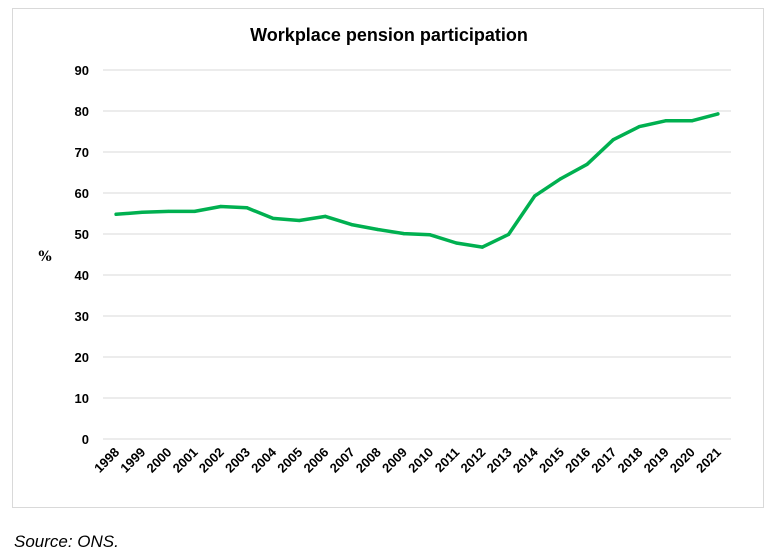 This screenshot has height=555, width=780. What do you see at coordinates (656, 460) in the screenshot?
I see `x-tick-label: 2019` at bounding box center [656, 460].